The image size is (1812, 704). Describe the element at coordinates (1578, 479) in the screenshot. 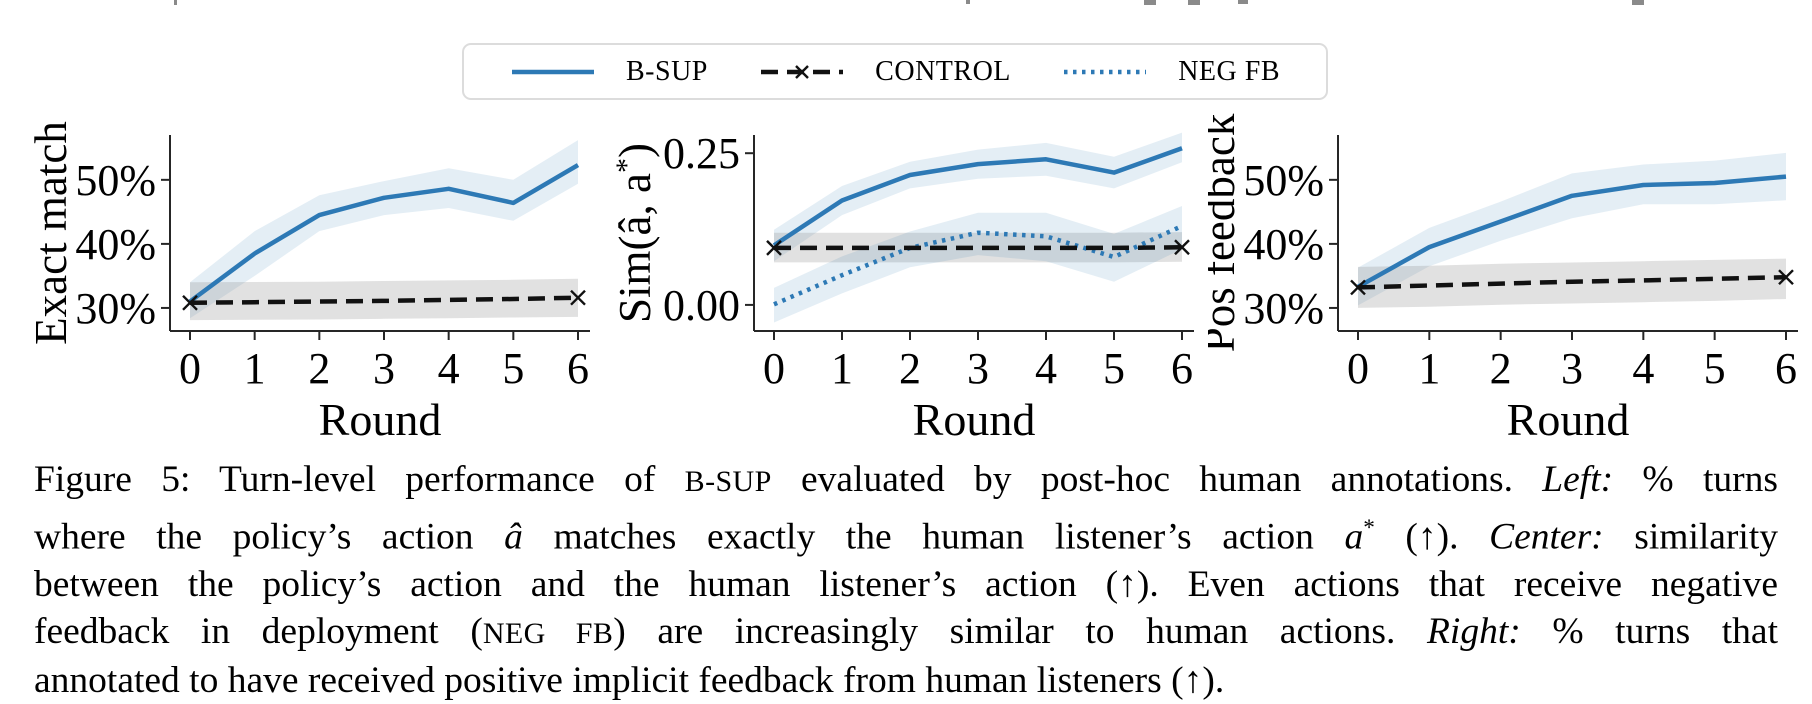

I see `caption-run: Left:` at that location.